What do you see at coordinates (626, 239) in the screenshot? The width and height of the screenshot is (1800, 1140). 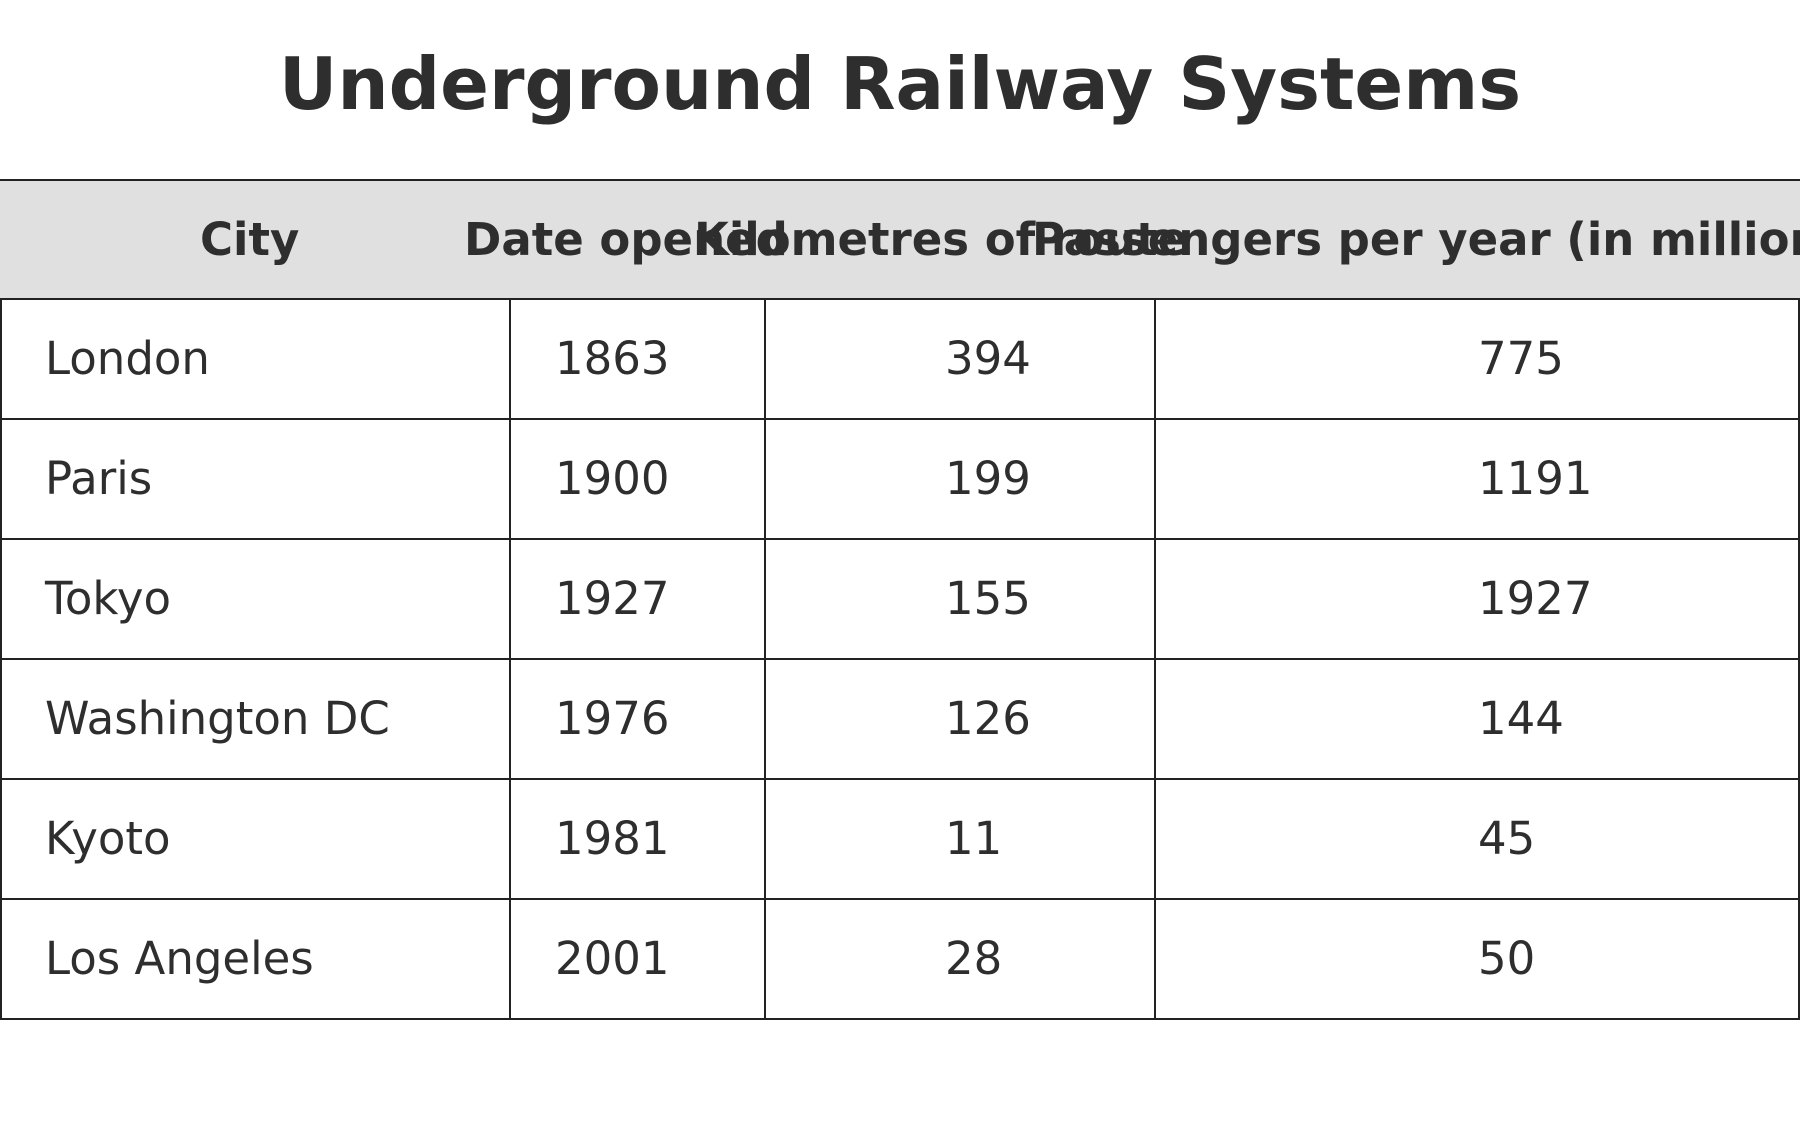 I see `column-header-date-opened: Date opened` at bounding box center [626, 239].